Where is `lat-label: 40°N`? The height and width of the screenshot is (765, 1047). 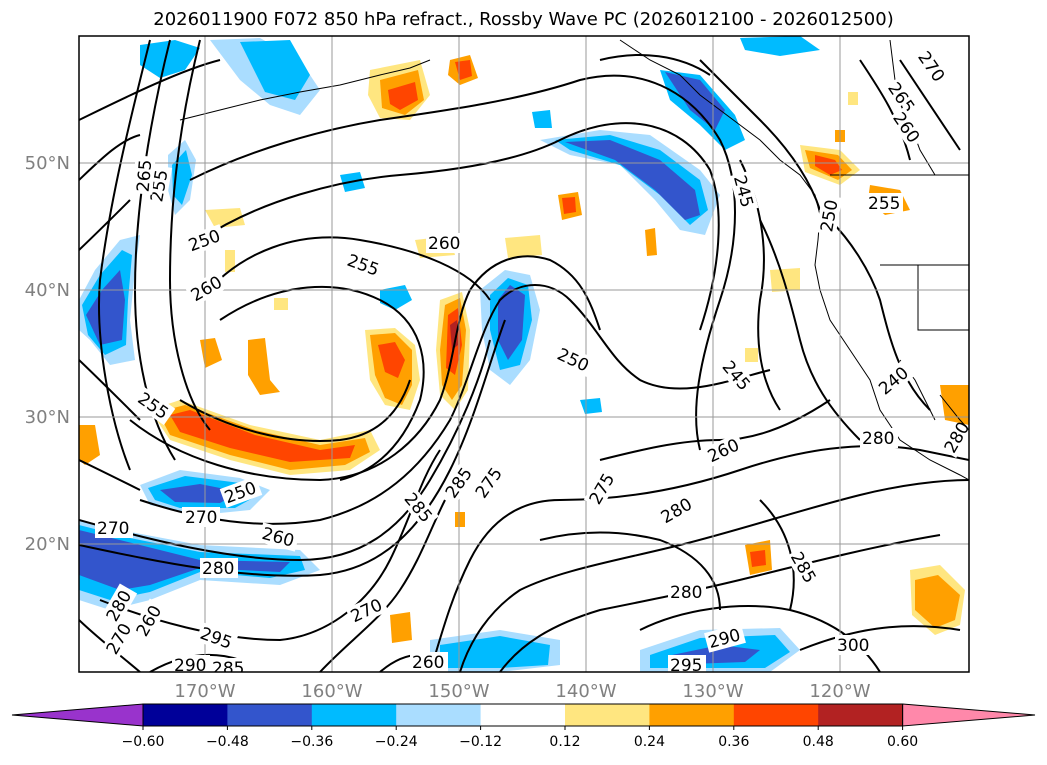
lat-label: 40°N is located at coordinates (47, 290).